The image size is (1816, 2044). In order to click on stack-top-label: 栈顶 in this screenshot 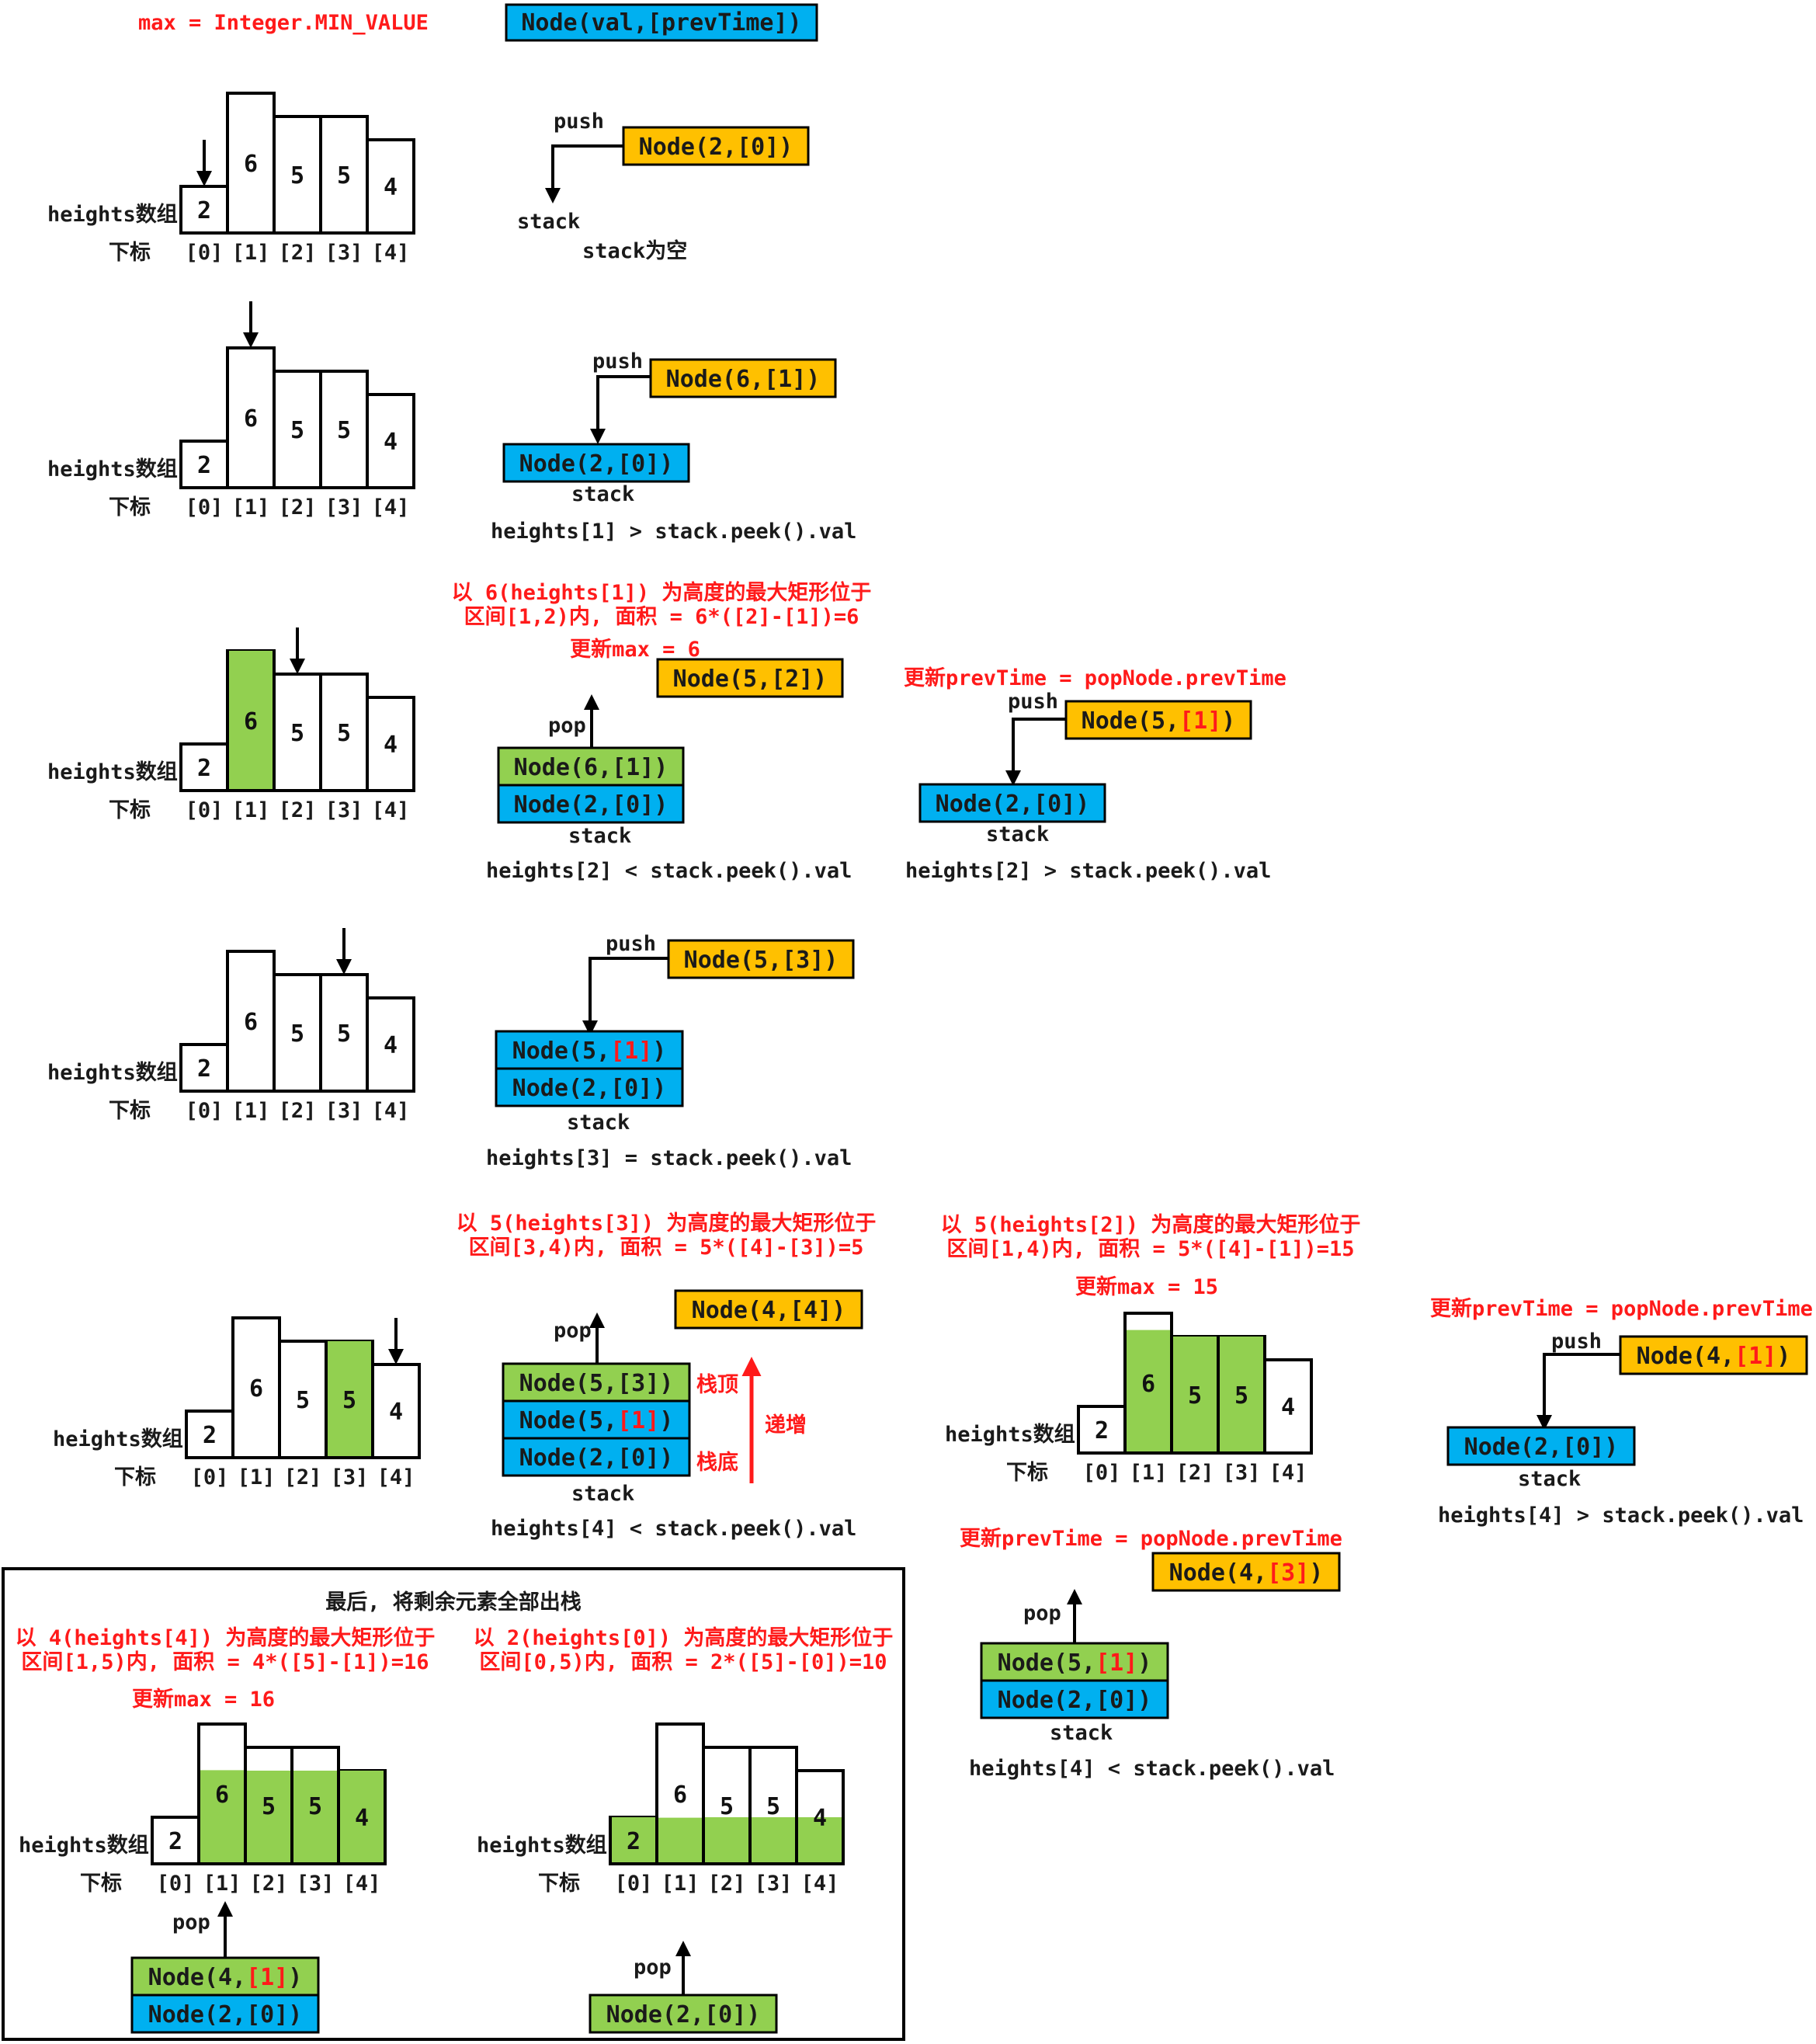, I will do `click(717, 1385)`.